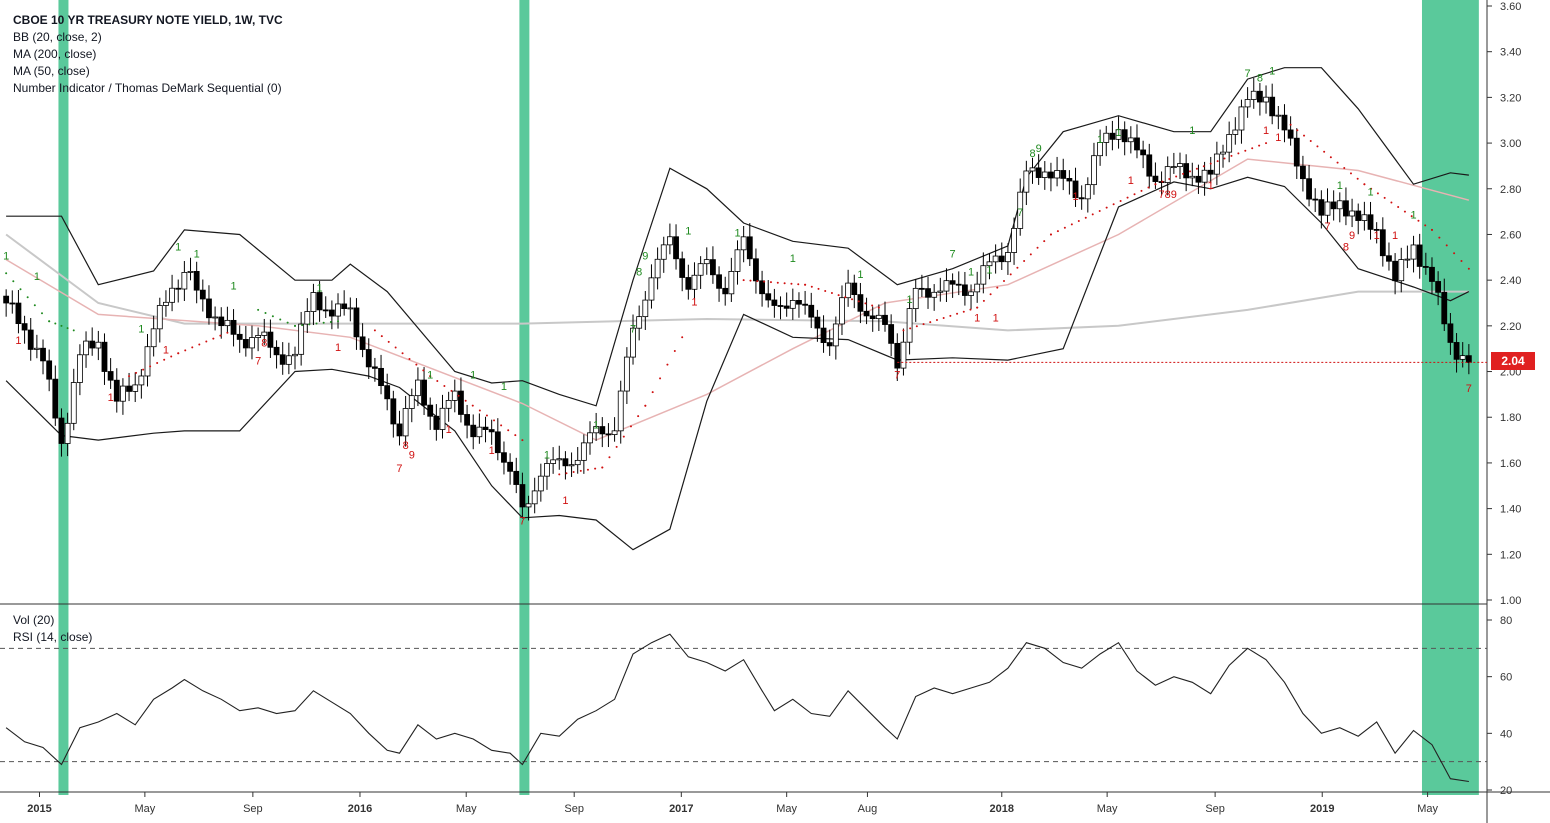  Describe the element at coordinates (633, 330) in the screenshot. I see `td-sequential-label: 7` at that location.